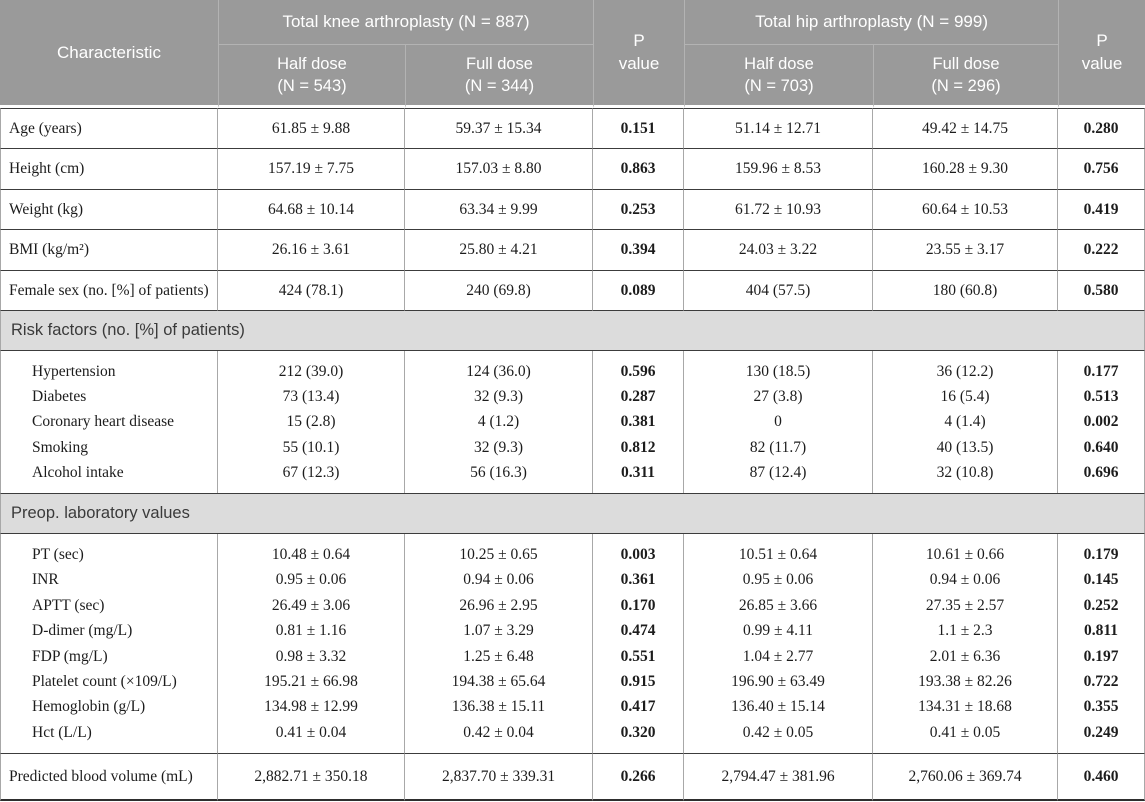 The height and width of the screenshot is (802, 1145). Describe the element at coordinates (109, 422) in the screenshot. I see `row-label: Coronary heart disease` at that location.